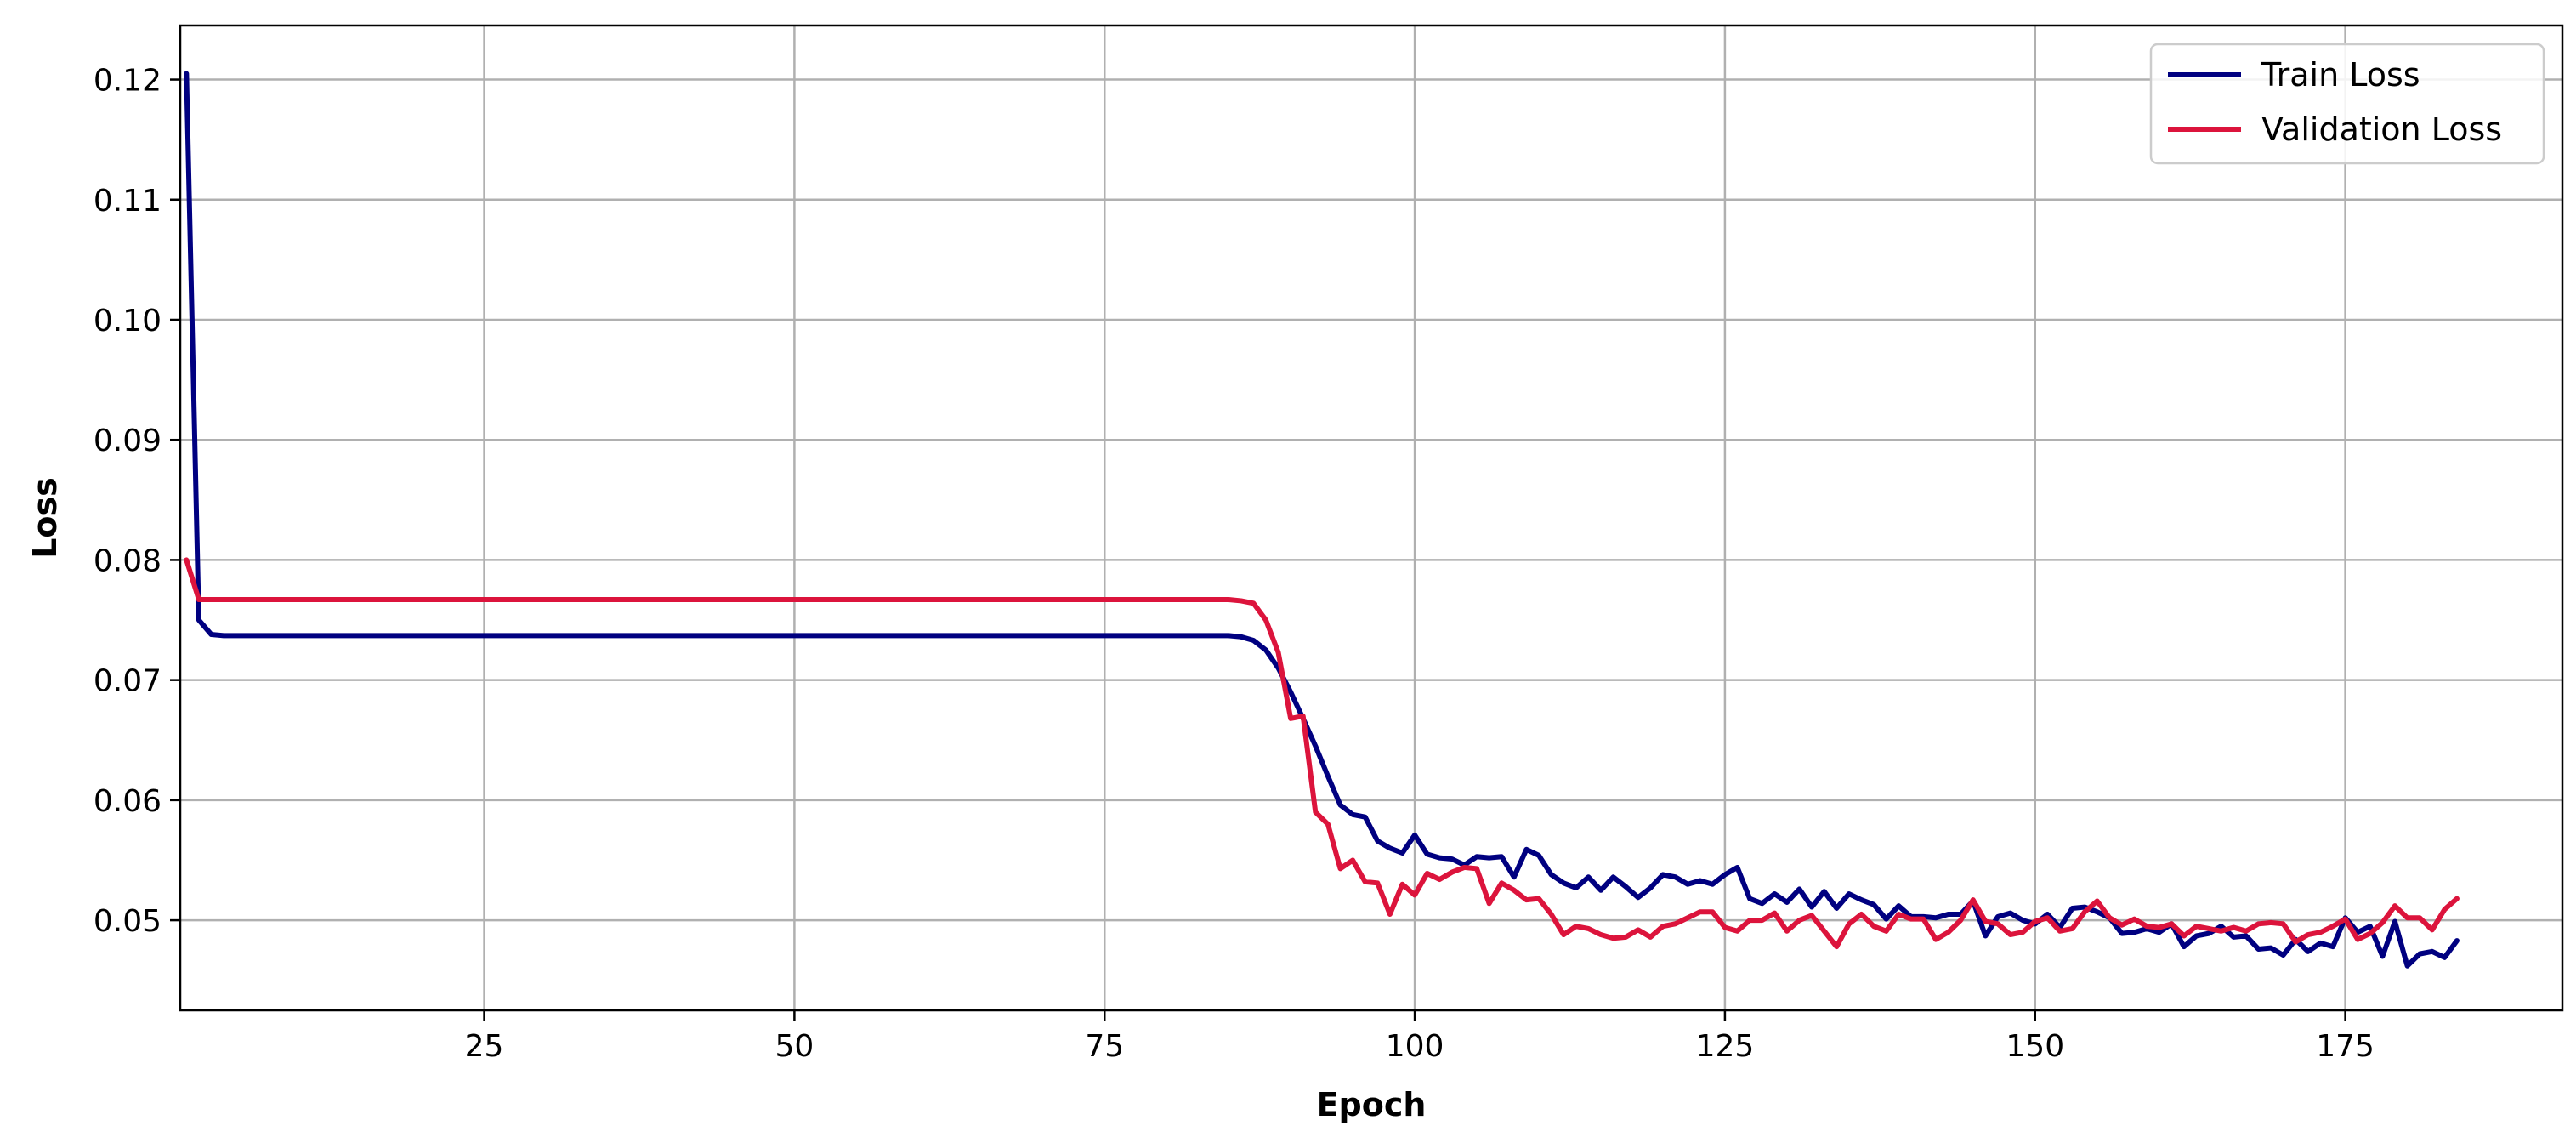 This screenshot has height=1143, width=2576. Describe the element at coordinates (128, 321) in the screenshot. I see `y-tick-label: 0.10` at that location.